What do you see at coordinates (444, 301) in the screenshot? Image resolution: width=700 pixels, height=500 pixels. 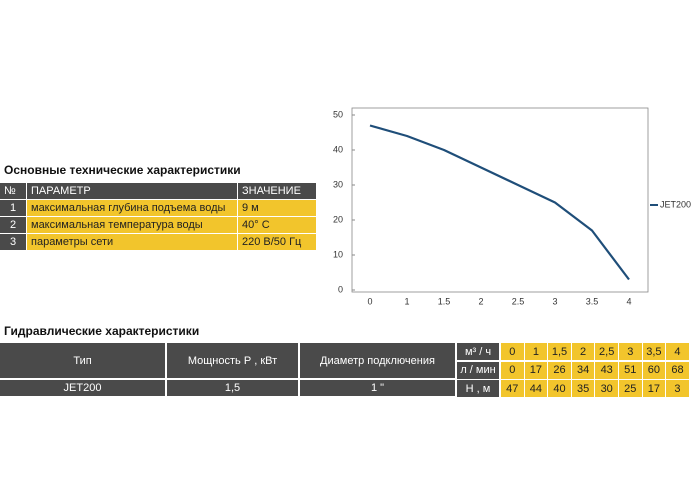 I see `x-tick-label: 1.5` at bounding box center [444, 301].